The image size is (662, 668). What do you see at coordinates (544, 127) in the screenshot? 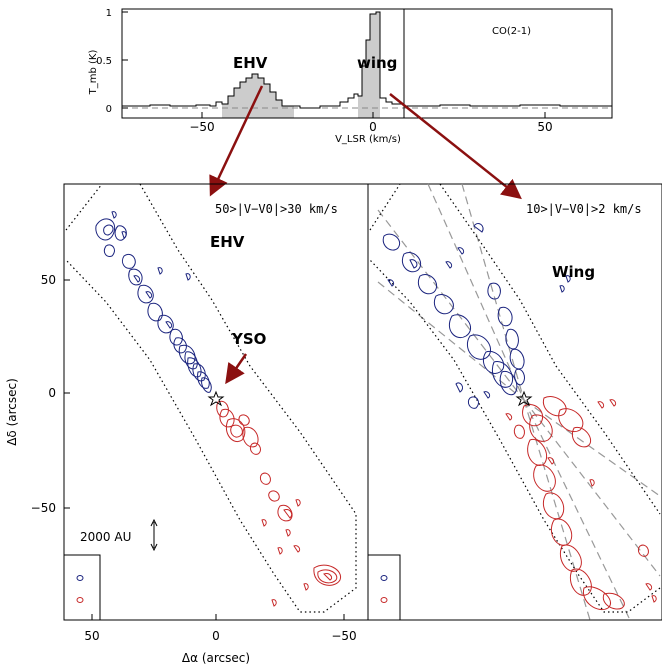
I see `spectrum-xtick-2: 50` at bounding box center [544, 127].